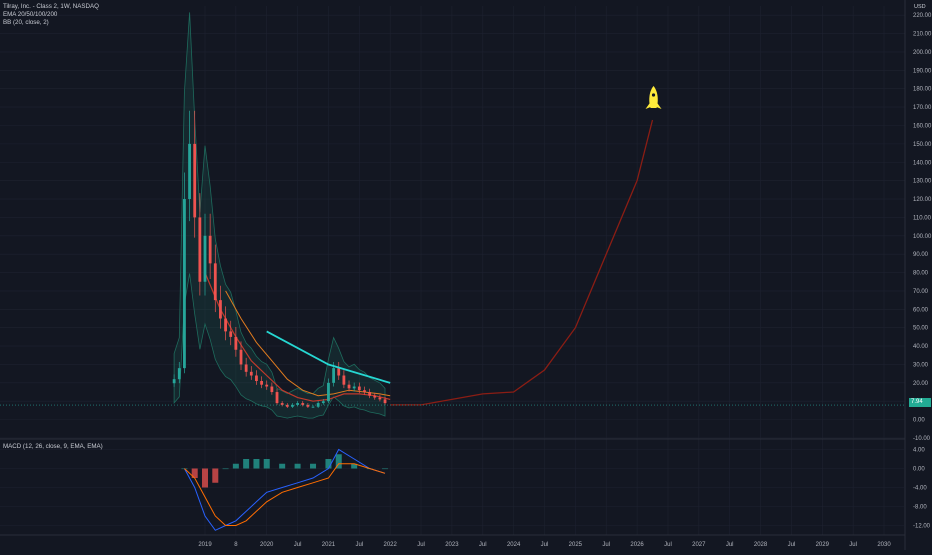 Image resolution: width=932 pixels, height=555 pixels. Describe the element at coordinates (514, 545) in the screenshot. I see `x-tick-label: 2024` at that location.